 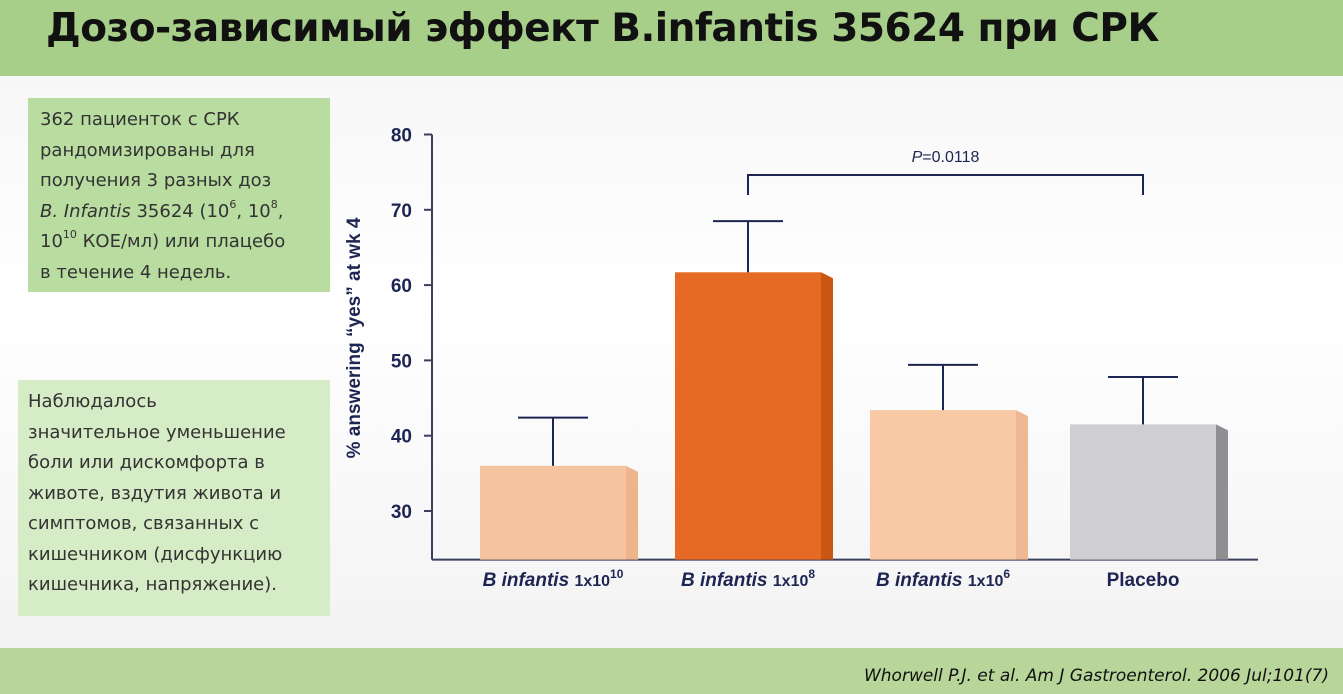 What do you see at coordinates (401, 136) in the screenshot?
I see `y-tick-label: 80` at bounding box center [401, 136].